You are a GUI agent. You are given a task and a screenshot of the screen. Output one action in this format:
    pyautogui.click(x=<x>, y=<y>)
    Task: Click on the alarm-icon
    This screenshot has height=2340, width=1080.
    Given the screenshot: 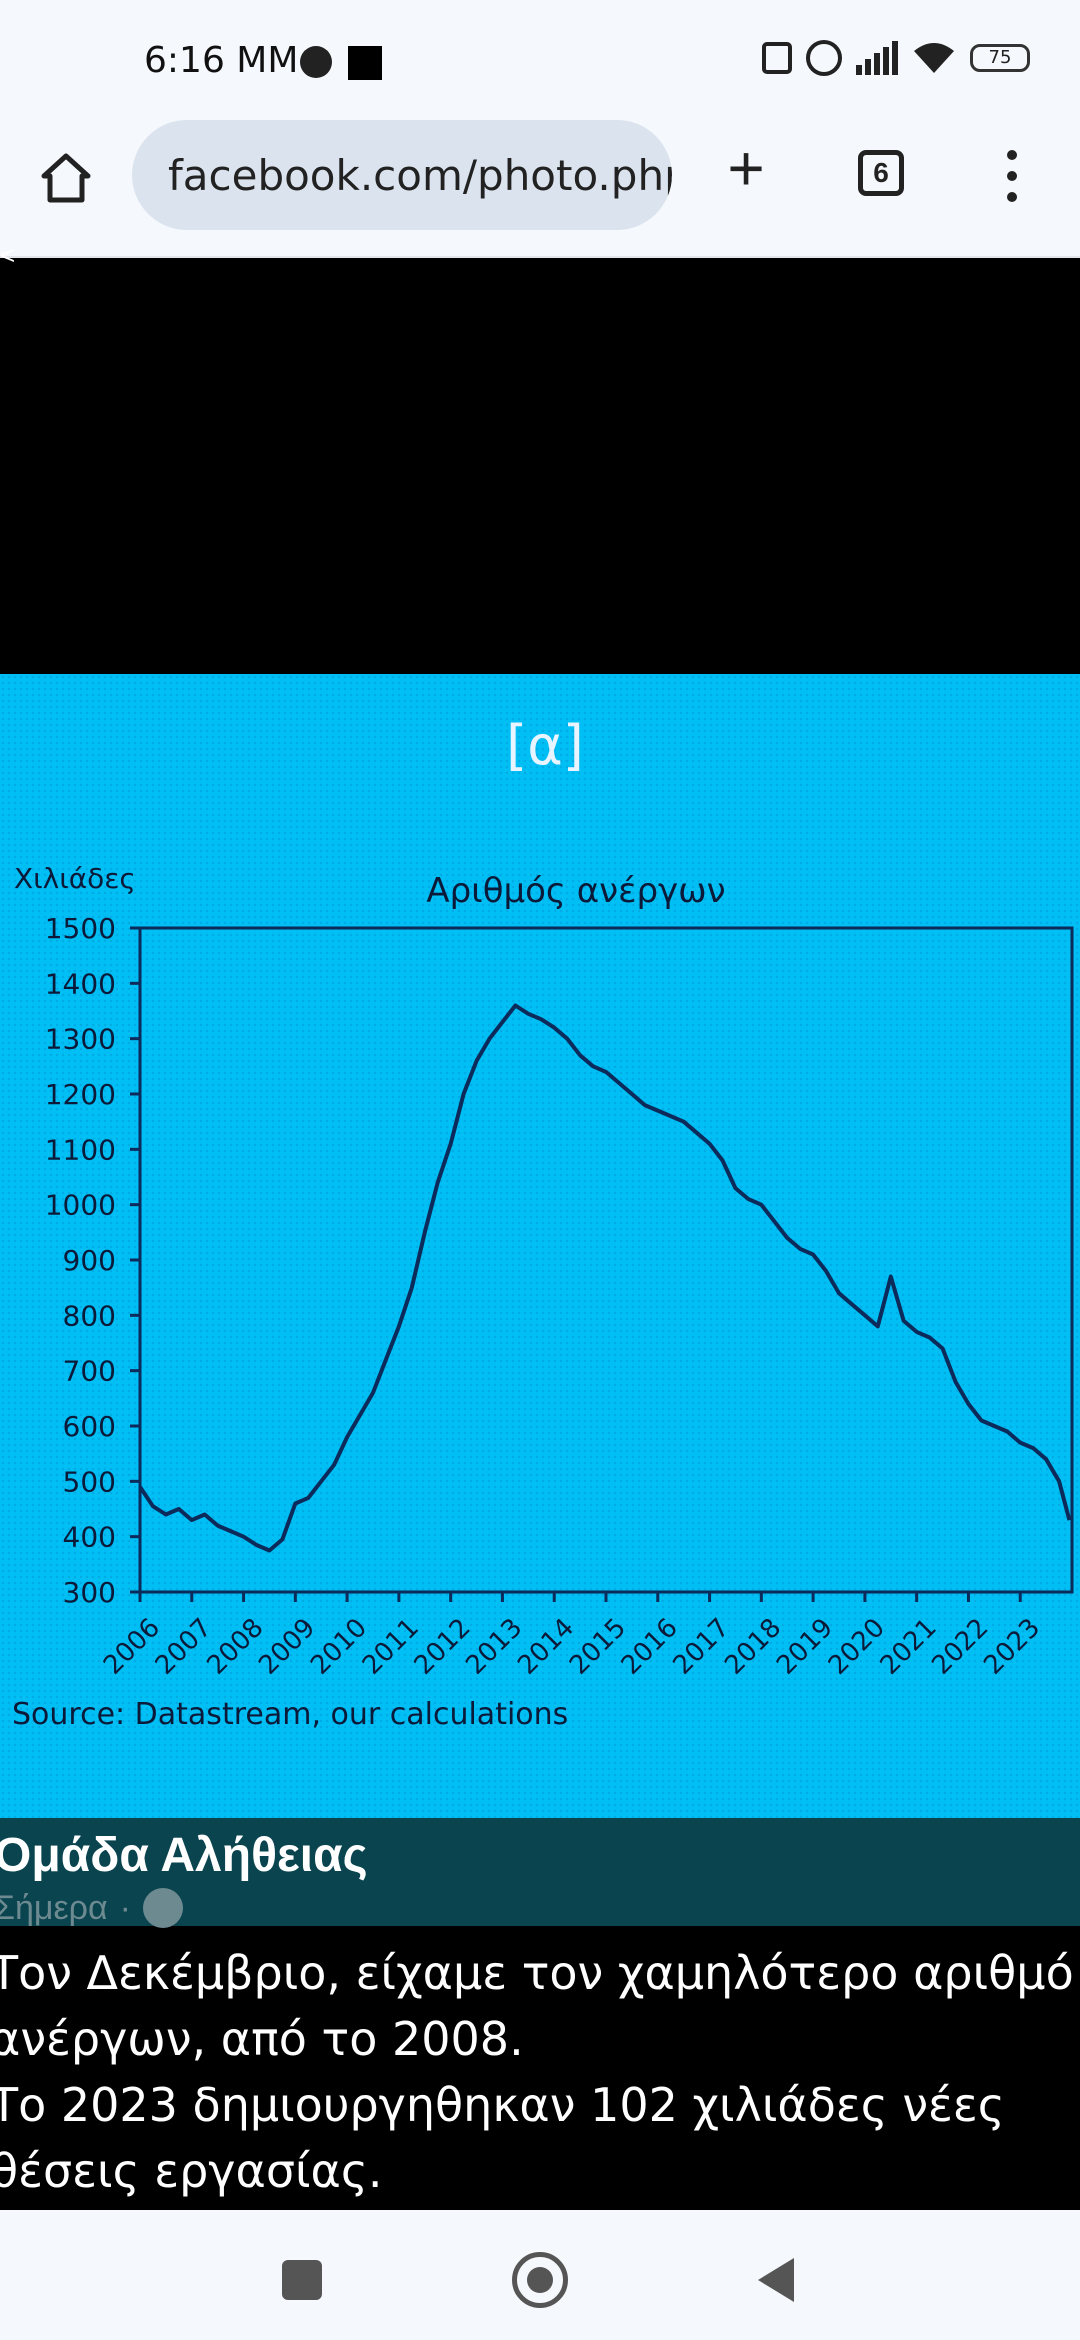 What is the action you would take?
    pyautogui.click(x=824, y=58)
    